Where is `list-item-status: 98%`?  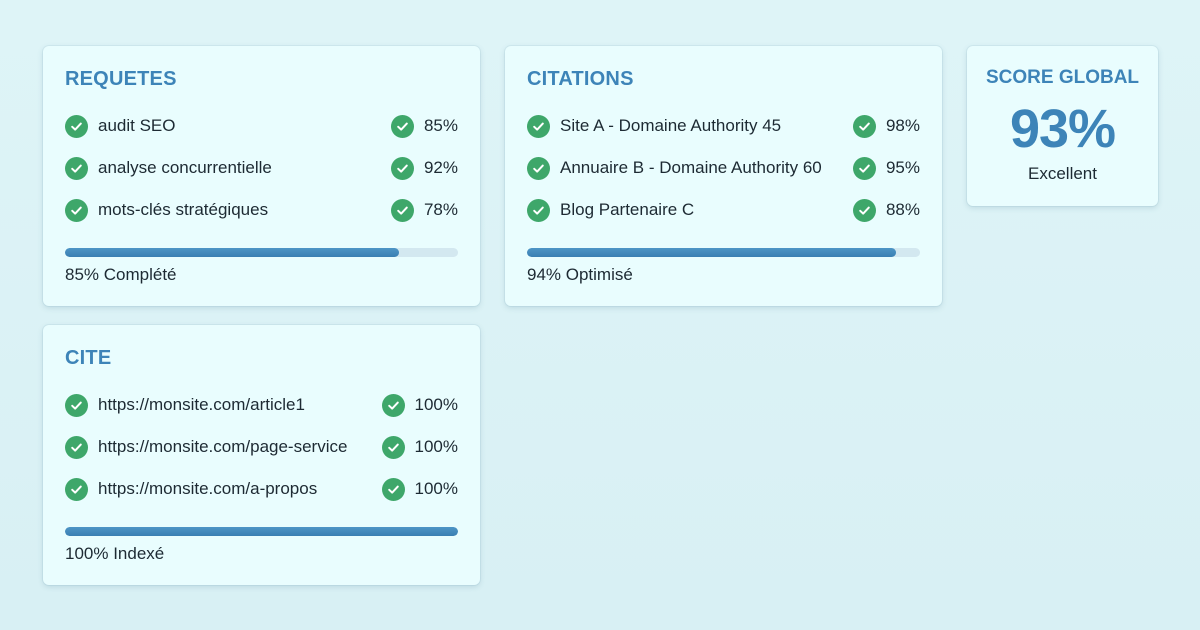 list-item-status: 98% is located at coordinates (886, 126).